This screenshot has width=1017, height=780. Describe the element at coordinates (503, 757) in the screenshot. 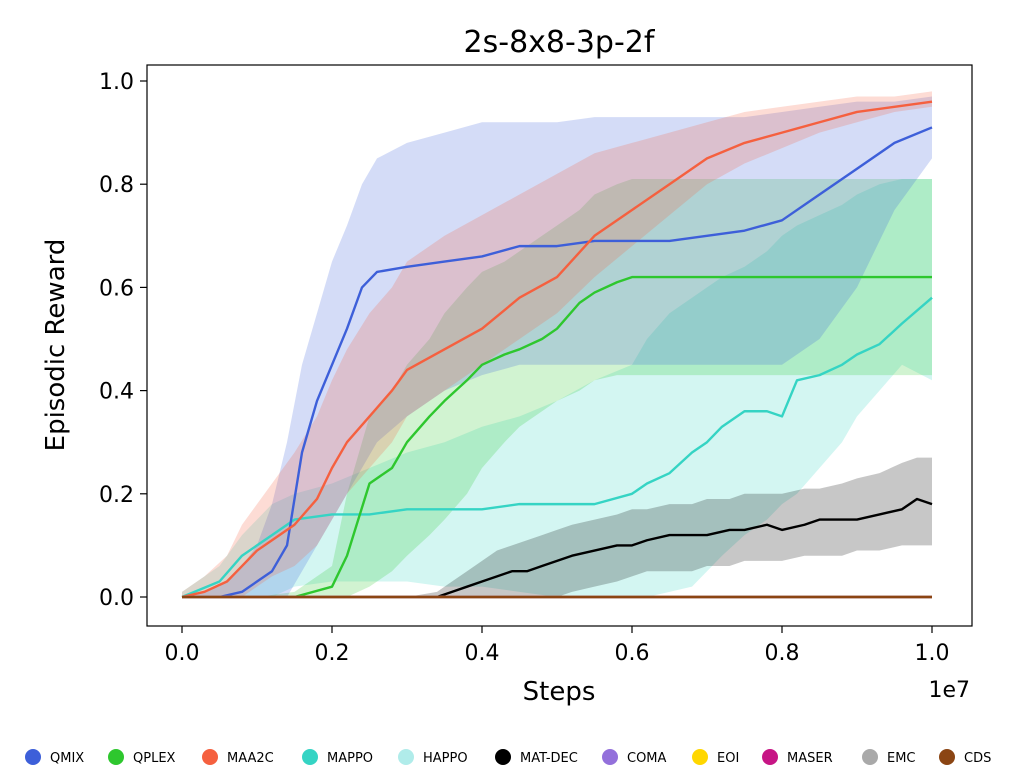

I see `legend-marker-mat-dec` at that location.